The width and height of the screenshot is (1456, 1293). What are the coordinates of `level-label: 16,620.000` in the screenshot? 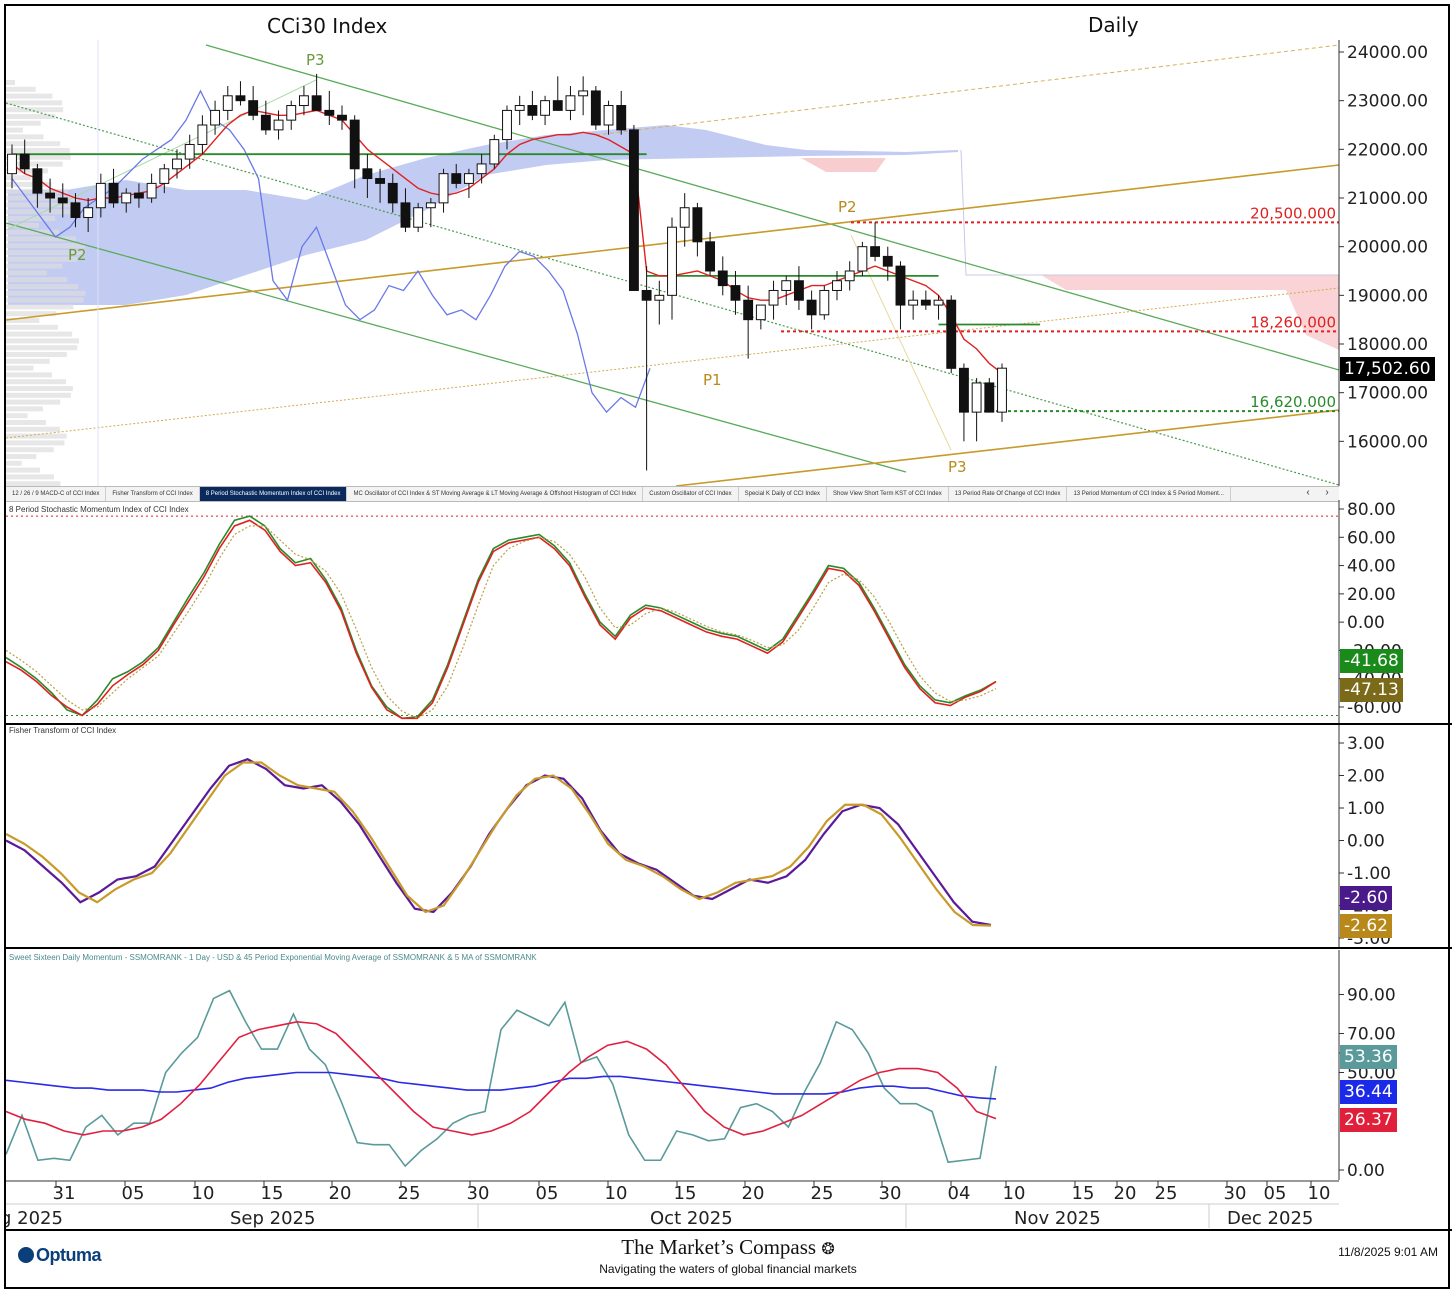 It's located at (1293, 402).